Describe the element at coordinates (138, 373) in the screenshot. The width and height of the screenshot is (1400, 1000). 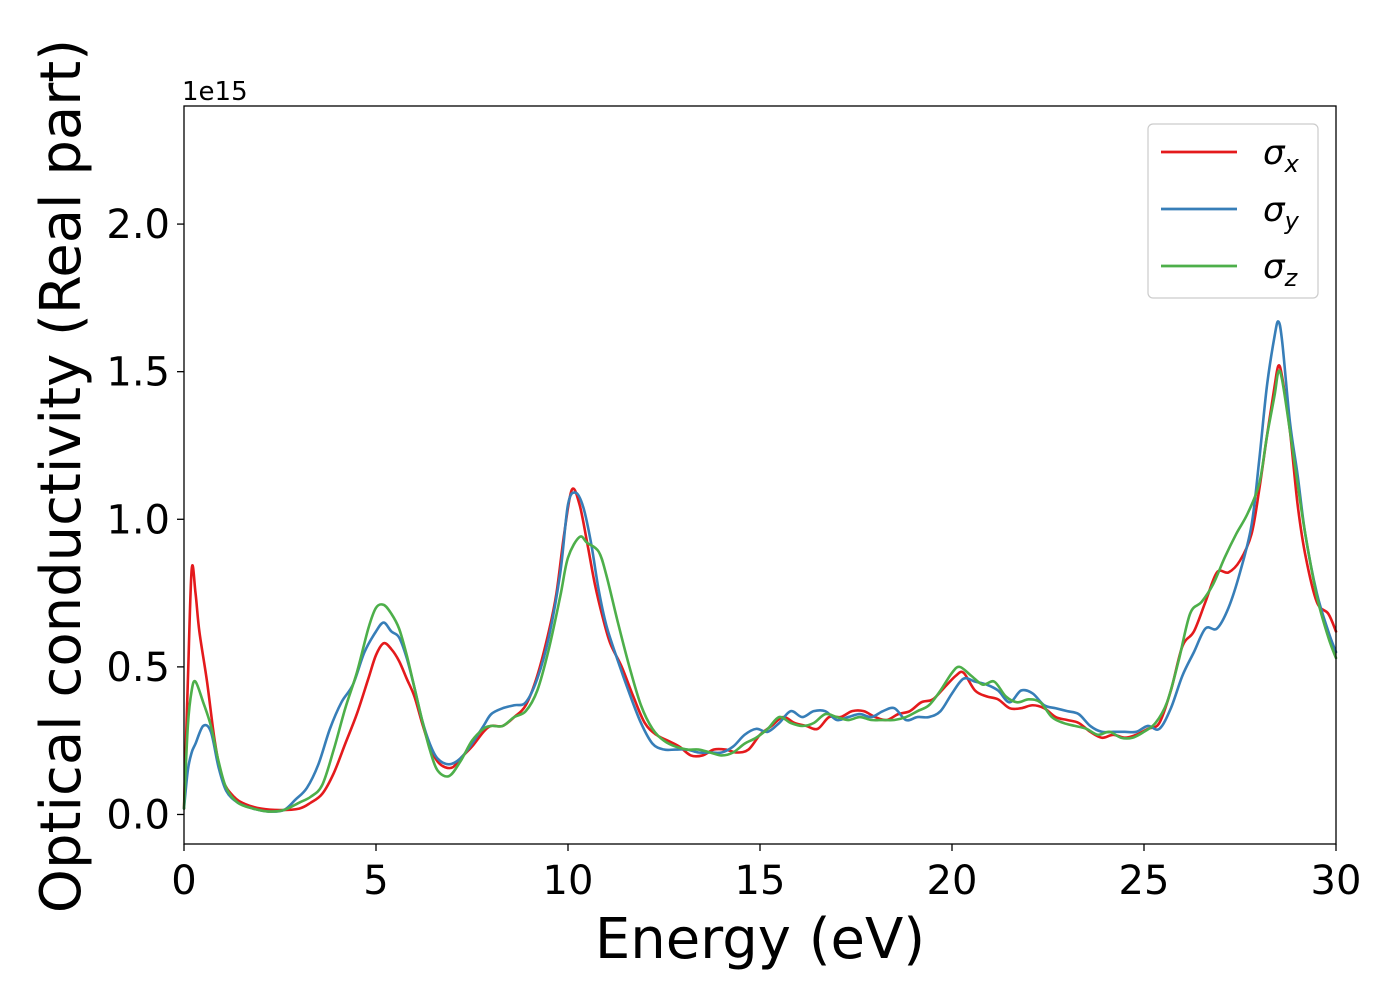
I see `y-tick-label: 1.5` at that location.